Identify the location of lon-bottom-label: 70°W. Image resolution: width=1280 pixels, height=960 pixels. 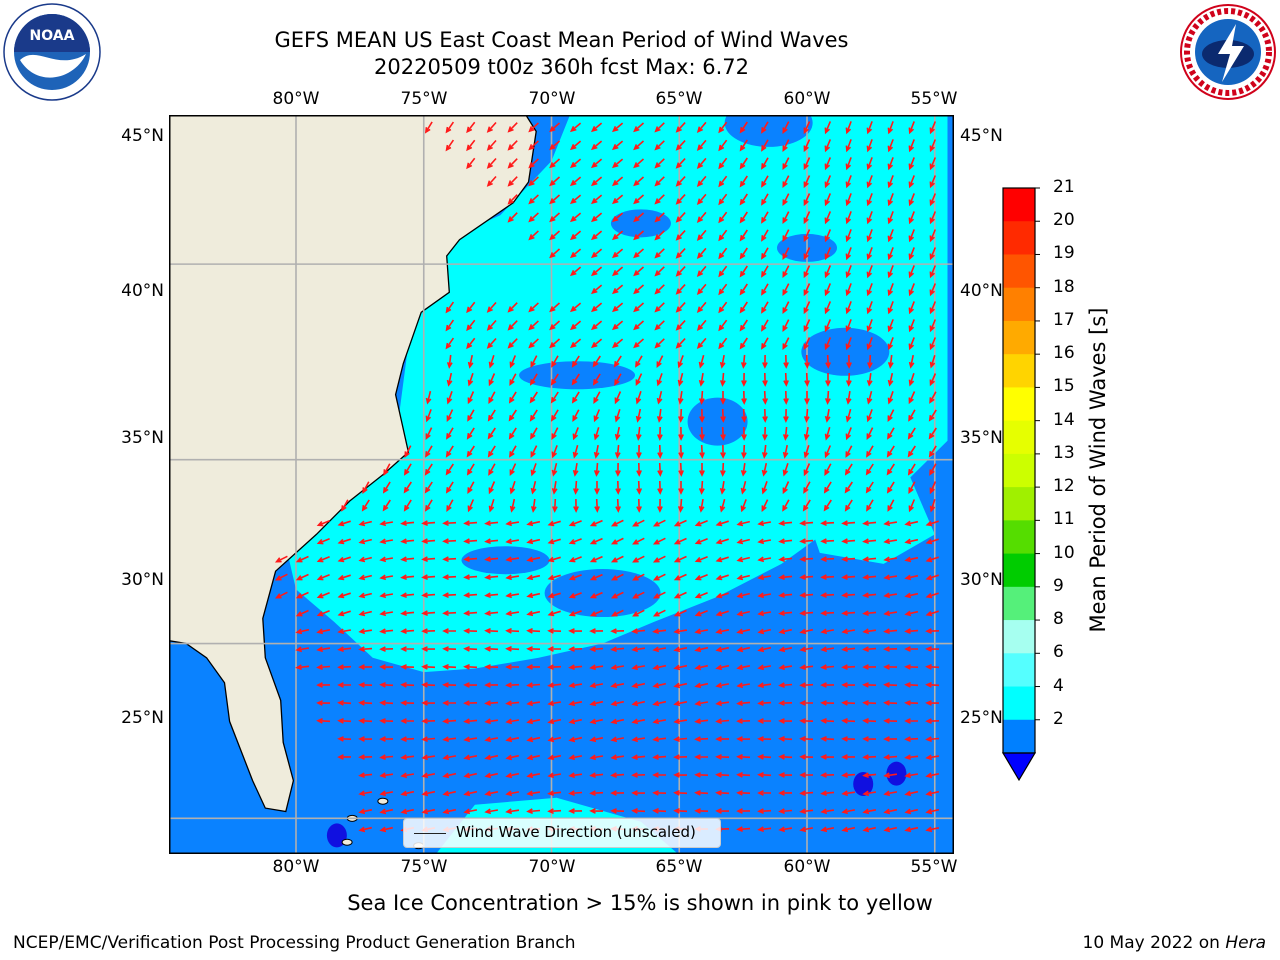
(552, 867).